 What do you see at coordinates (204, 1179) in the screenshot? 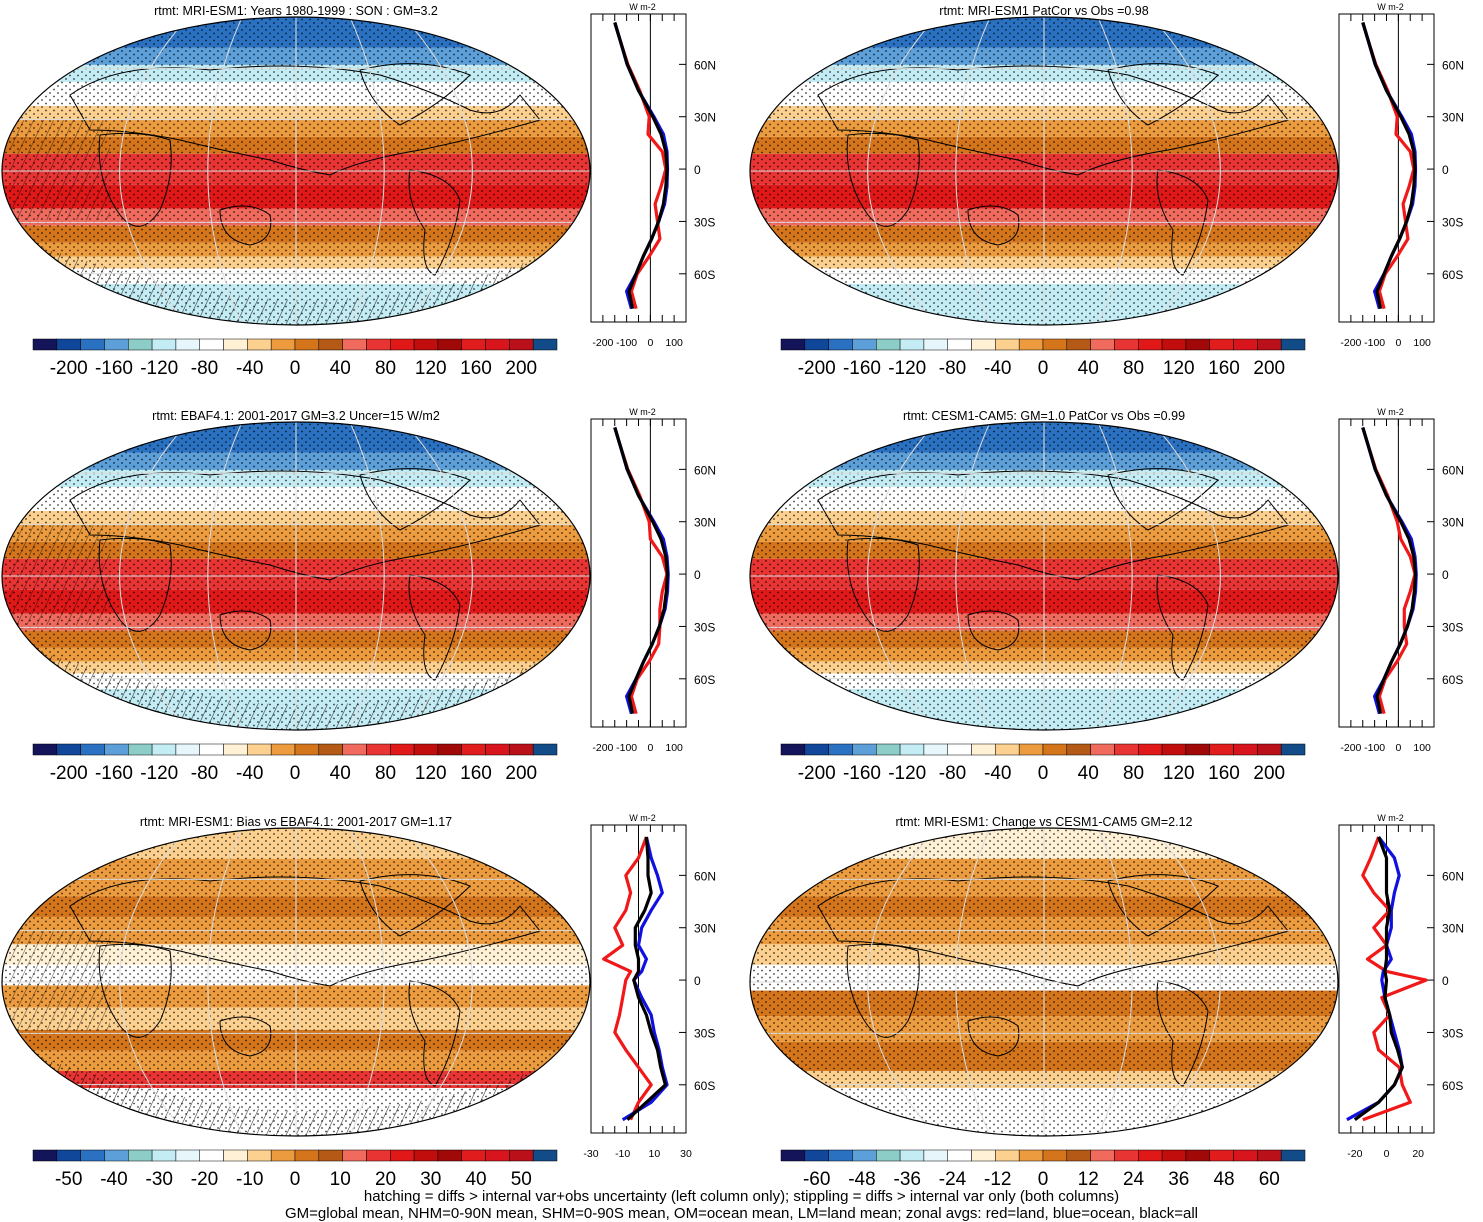
I see `colorbar-tick-label: -20` at bounding box center [204, 1179].